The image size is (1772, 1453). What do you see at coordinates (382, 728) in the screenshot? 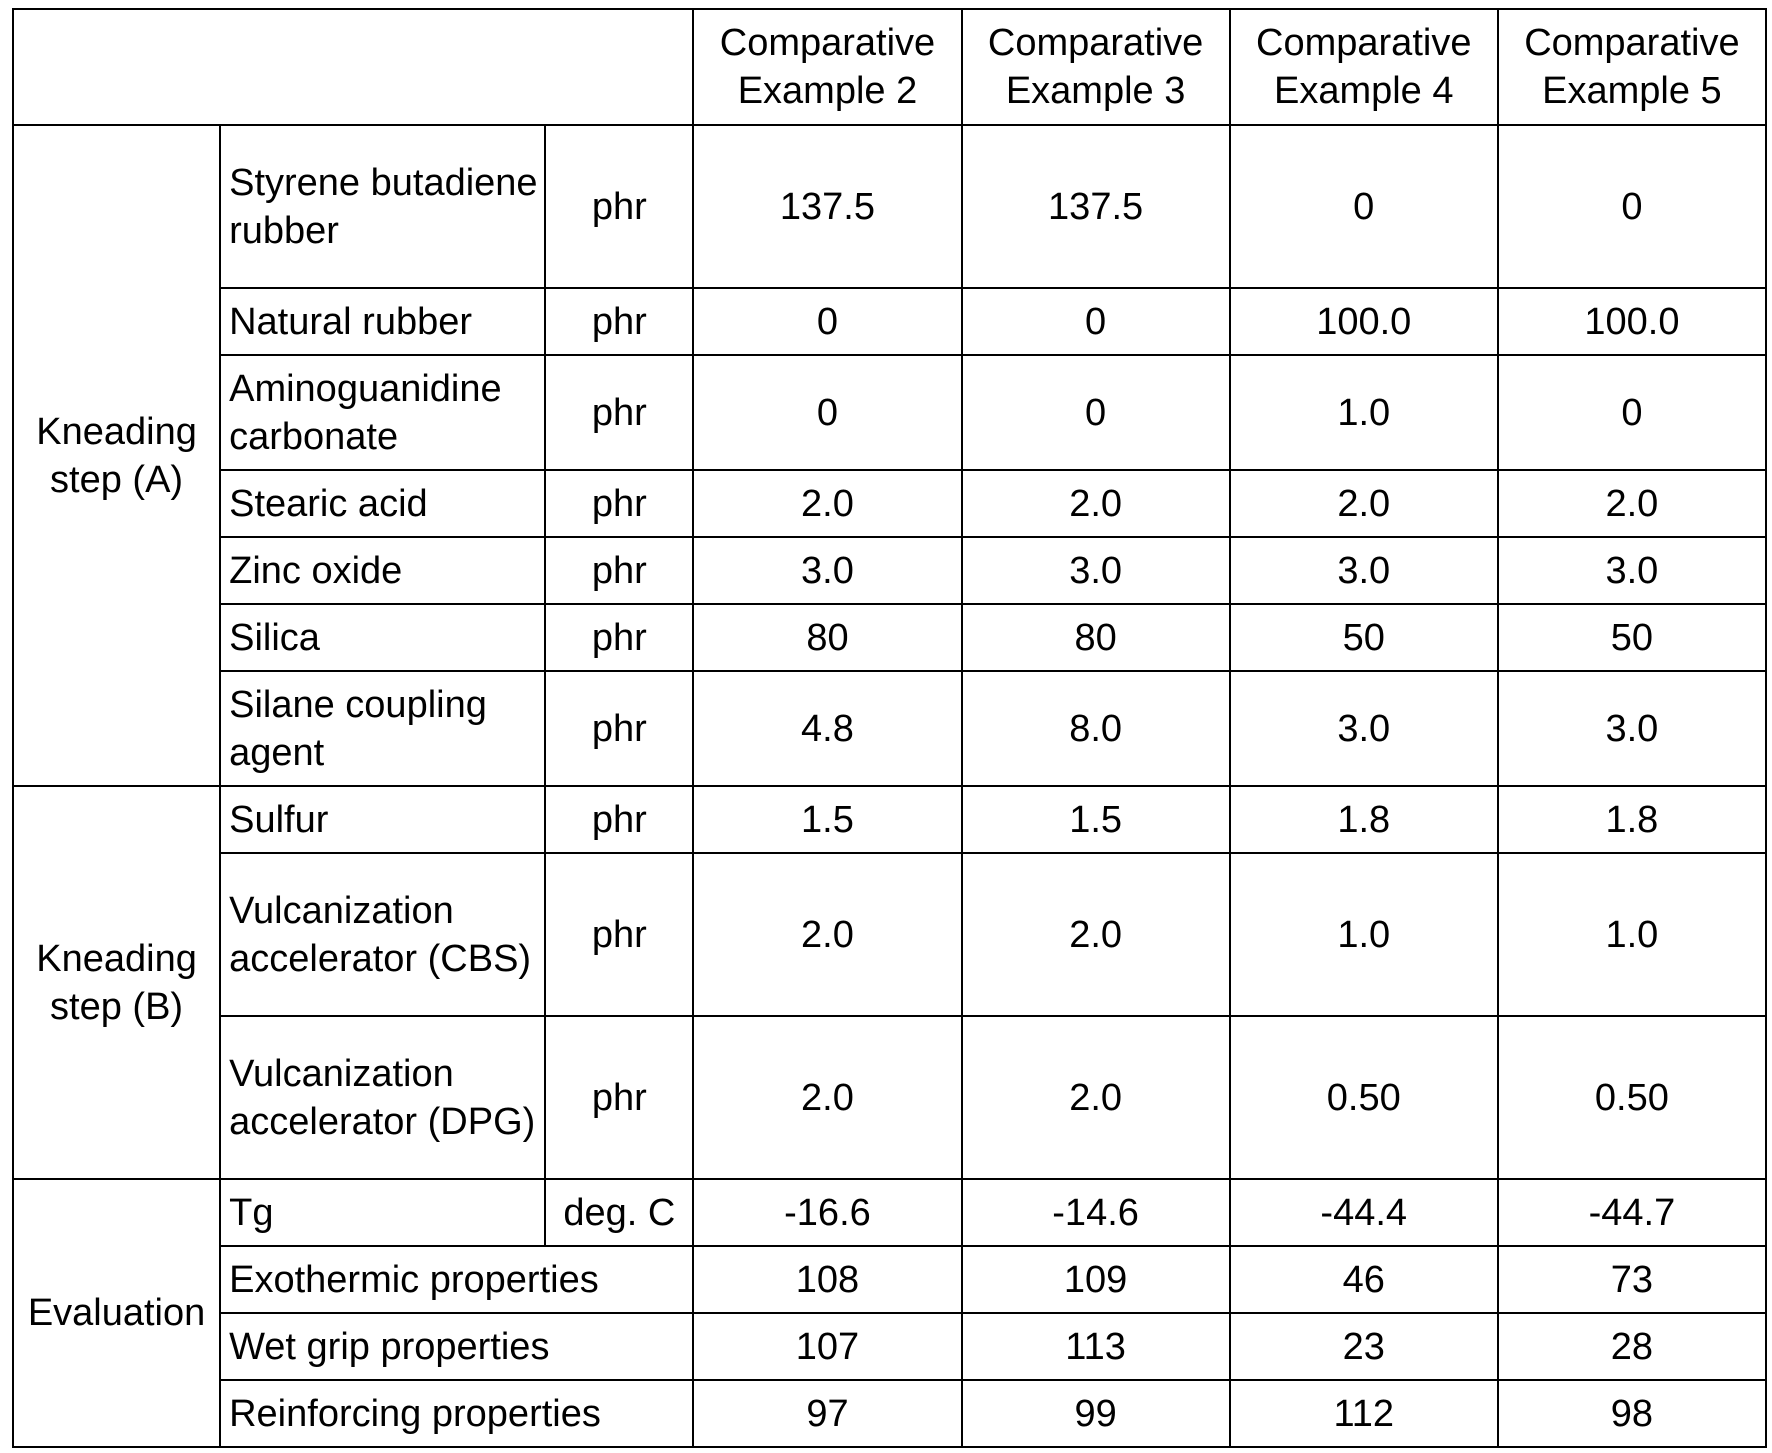
I see `row-label: Silane coupling agent` at bounding box center [382, 728].